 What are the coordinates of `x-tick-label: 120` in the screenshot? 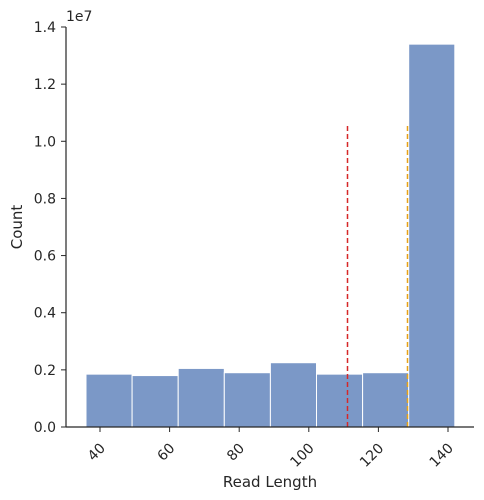 It's located at (372, 456).